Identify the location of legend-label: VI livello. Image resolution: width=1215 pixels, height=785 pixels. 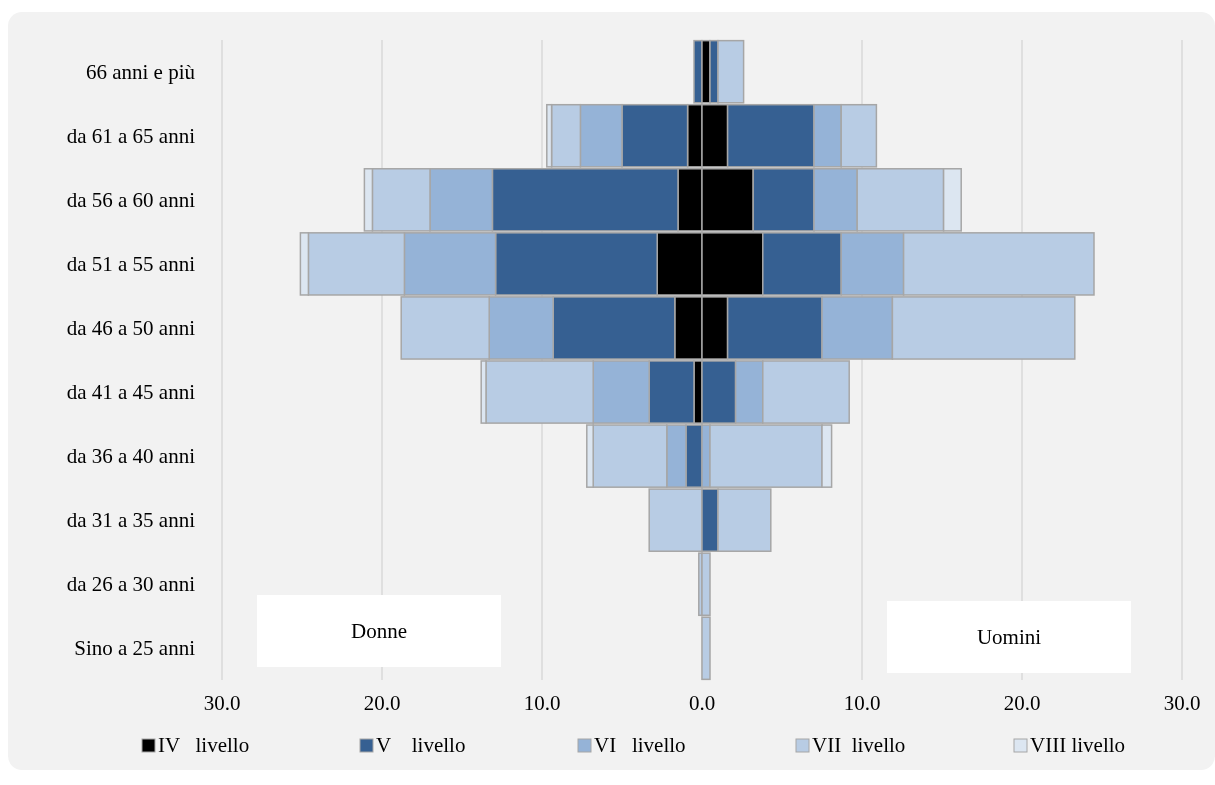
(640, 745).